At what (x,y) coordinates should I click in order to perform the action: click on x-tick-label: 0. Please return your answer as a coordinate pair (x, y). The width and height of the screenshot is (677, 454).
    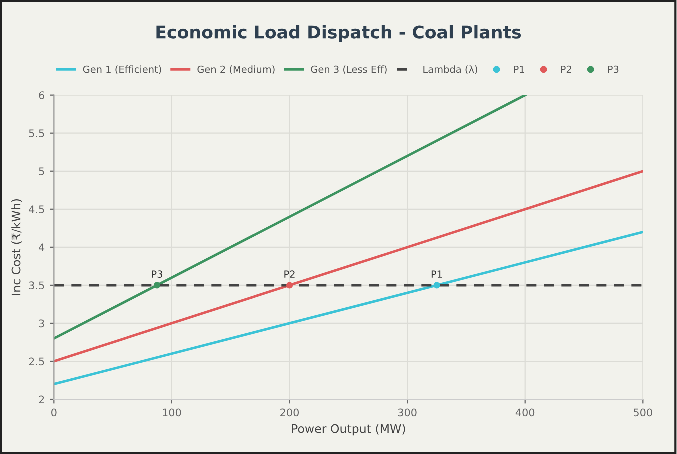
    Looking at the image, I should click on (54, 412).